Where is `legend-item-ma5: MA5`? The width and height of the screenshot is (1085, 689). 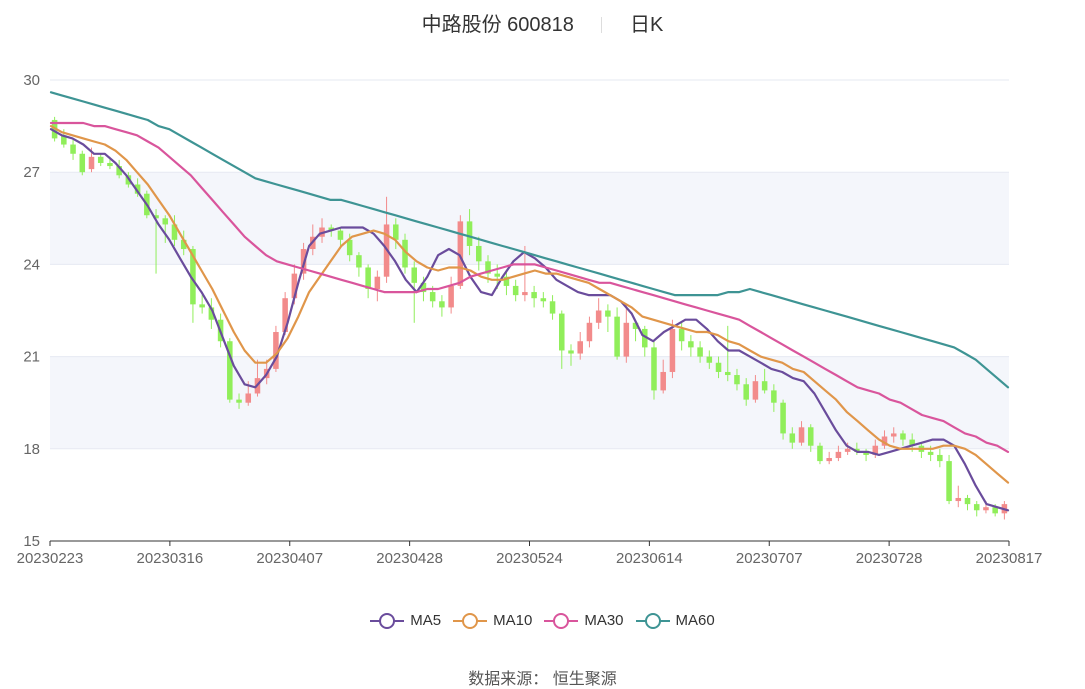
legend-item-ma5: MA5 is located at coordinates (405, 620).